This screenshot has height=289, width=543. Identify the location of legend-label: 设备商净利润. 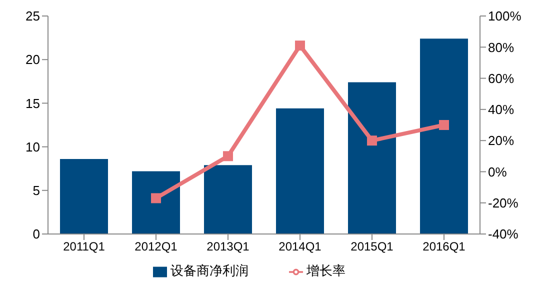
(209, 270).